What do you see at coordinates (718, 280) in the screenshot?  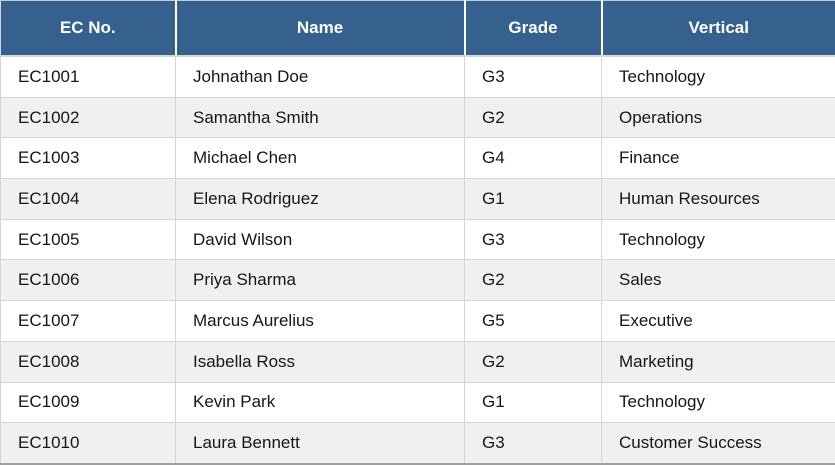 I see `cell-vertical: Sales` at bounding box center [718, 280].